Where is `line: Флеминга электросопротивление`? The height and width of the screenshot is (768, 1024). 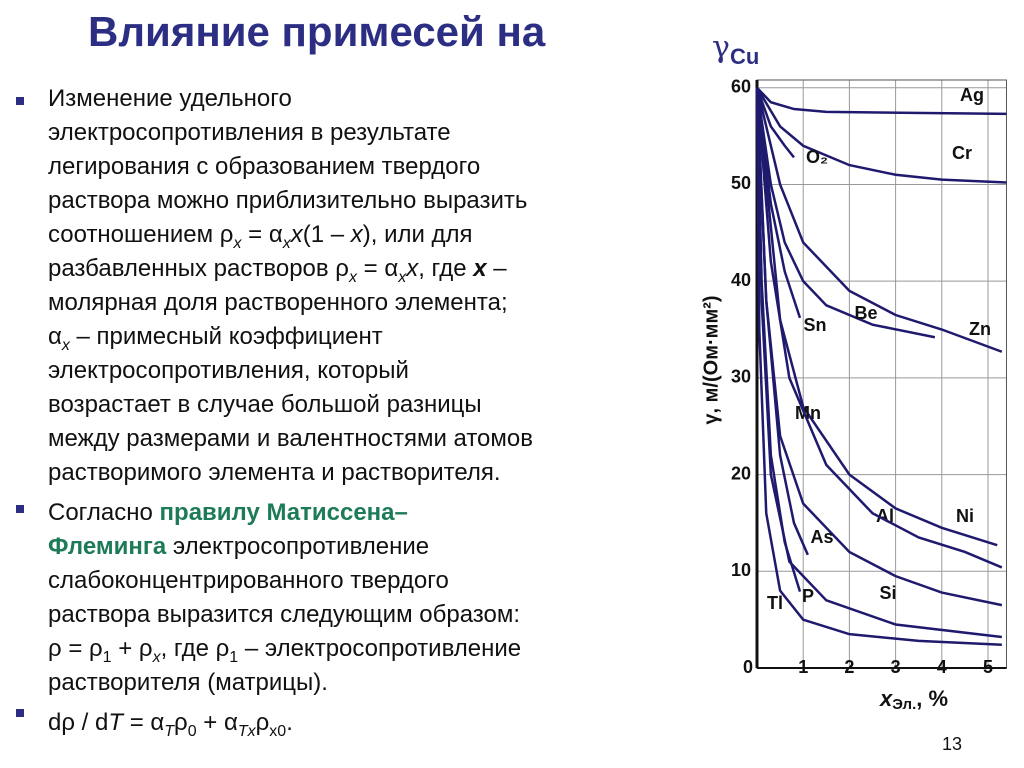
line: Флеминга электросопротивление is located at coordinates (290, 547).